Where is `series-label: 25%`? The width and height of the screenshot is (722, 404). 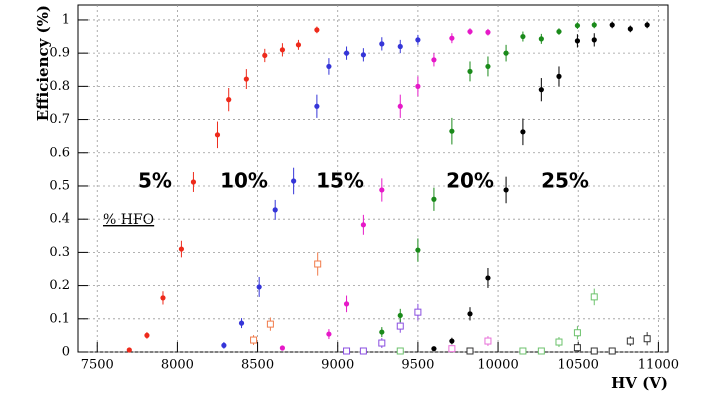
series-label: 25% is located at coordinates (565, 181).